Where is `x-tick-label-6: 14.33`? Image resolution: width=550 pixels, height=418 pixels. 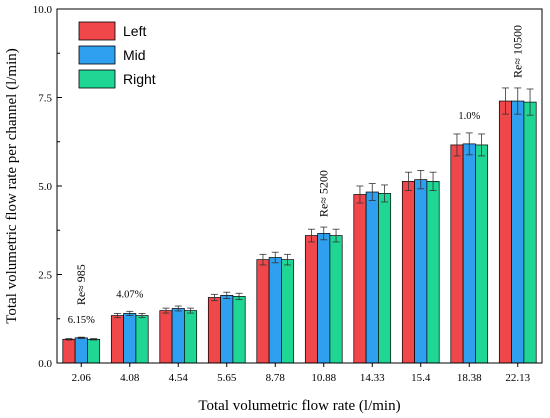
x-tick-label-6: 14.33 is located at coordinates (372, 378).